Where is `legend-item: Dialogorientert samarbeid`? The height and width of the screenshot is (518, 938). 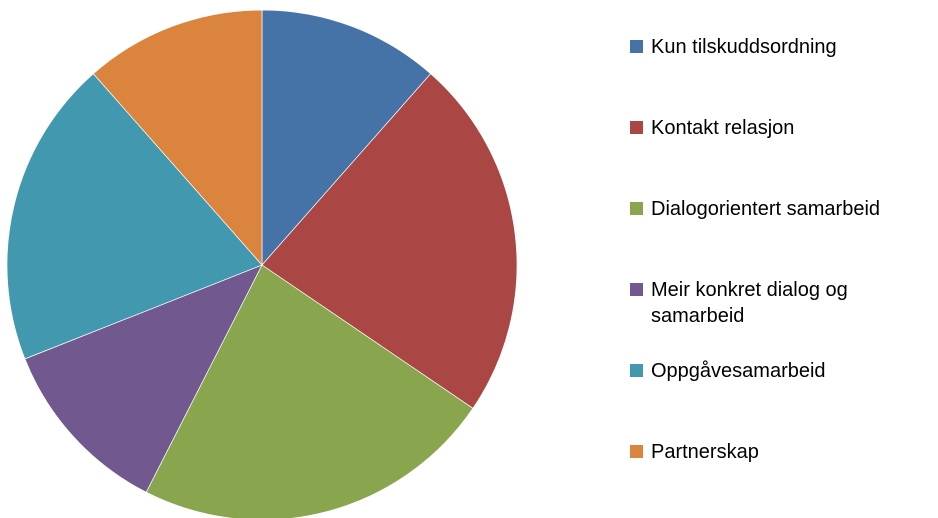 legend-item: Dialogorientert samarbeid is located at coordinates (780, 209).